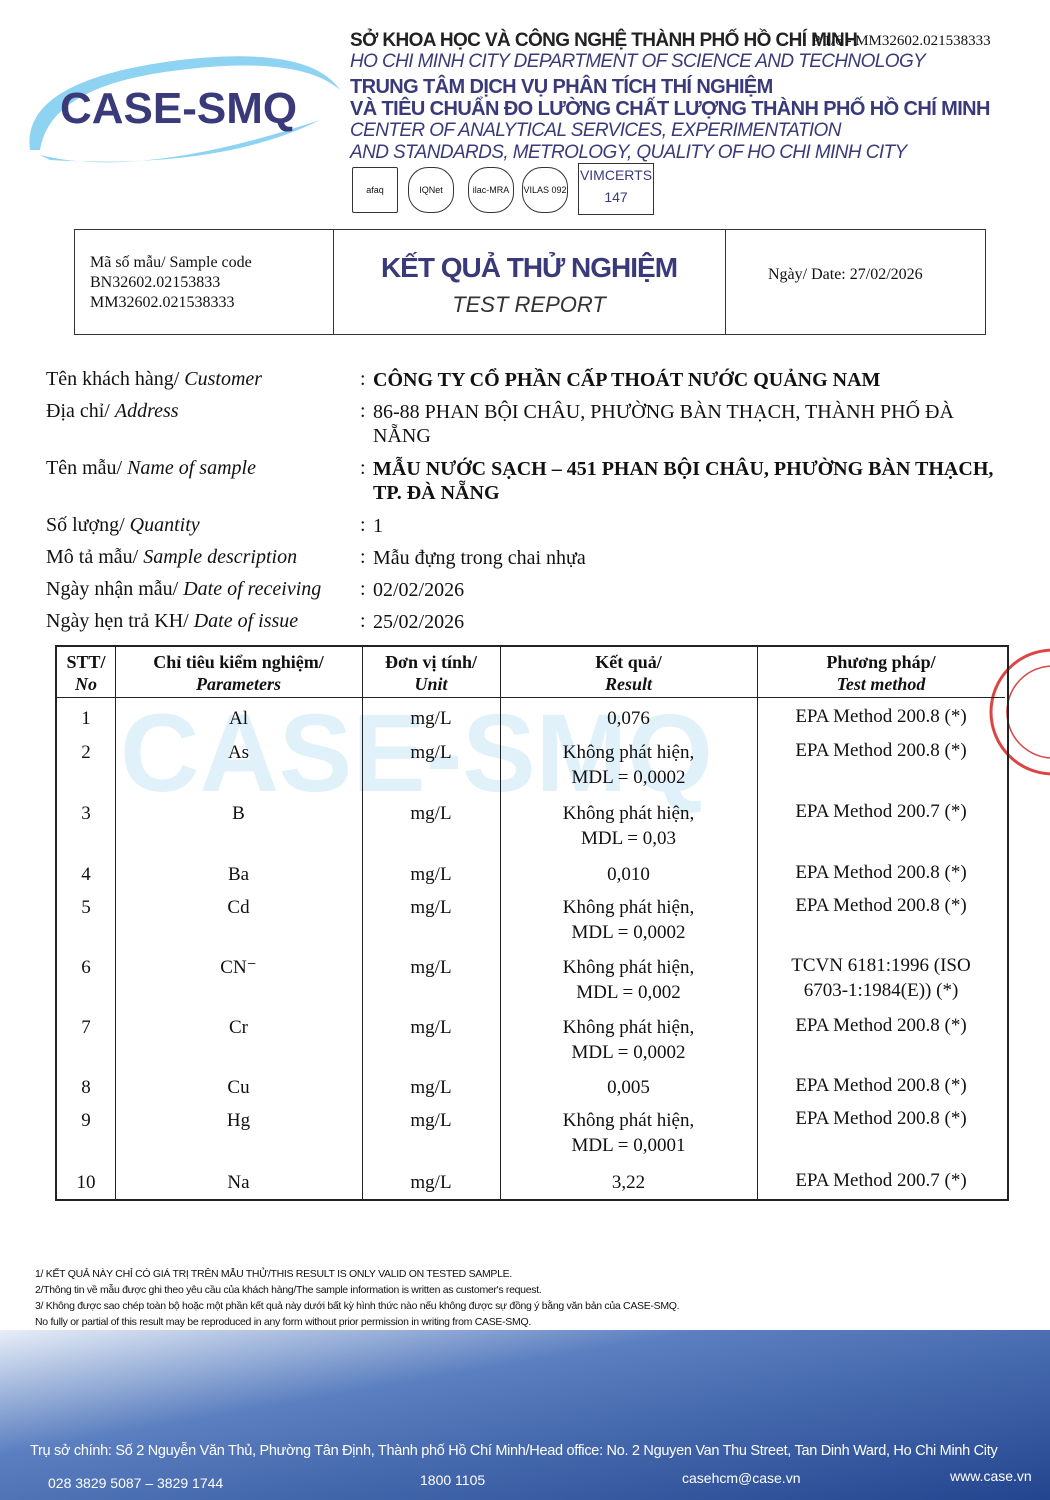 The image size is (1050, 1500). I want to click on row-parameter: CN⁻, so click(238, 967).